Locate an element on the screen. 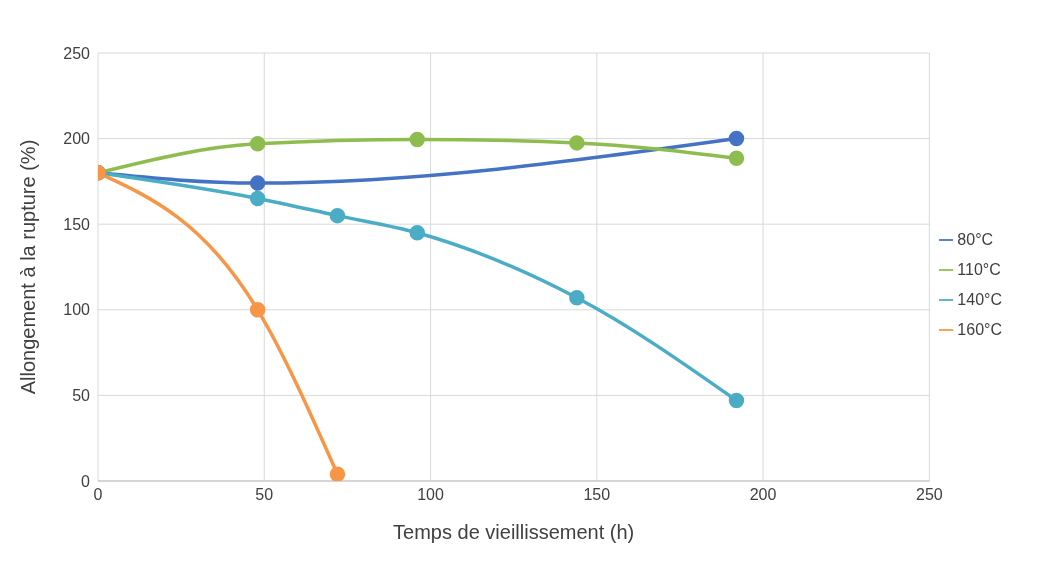 Image resolution: width=1040 pixels, height=569 pixels. x-tick-label: 200 is located at coordinates (763, 495).